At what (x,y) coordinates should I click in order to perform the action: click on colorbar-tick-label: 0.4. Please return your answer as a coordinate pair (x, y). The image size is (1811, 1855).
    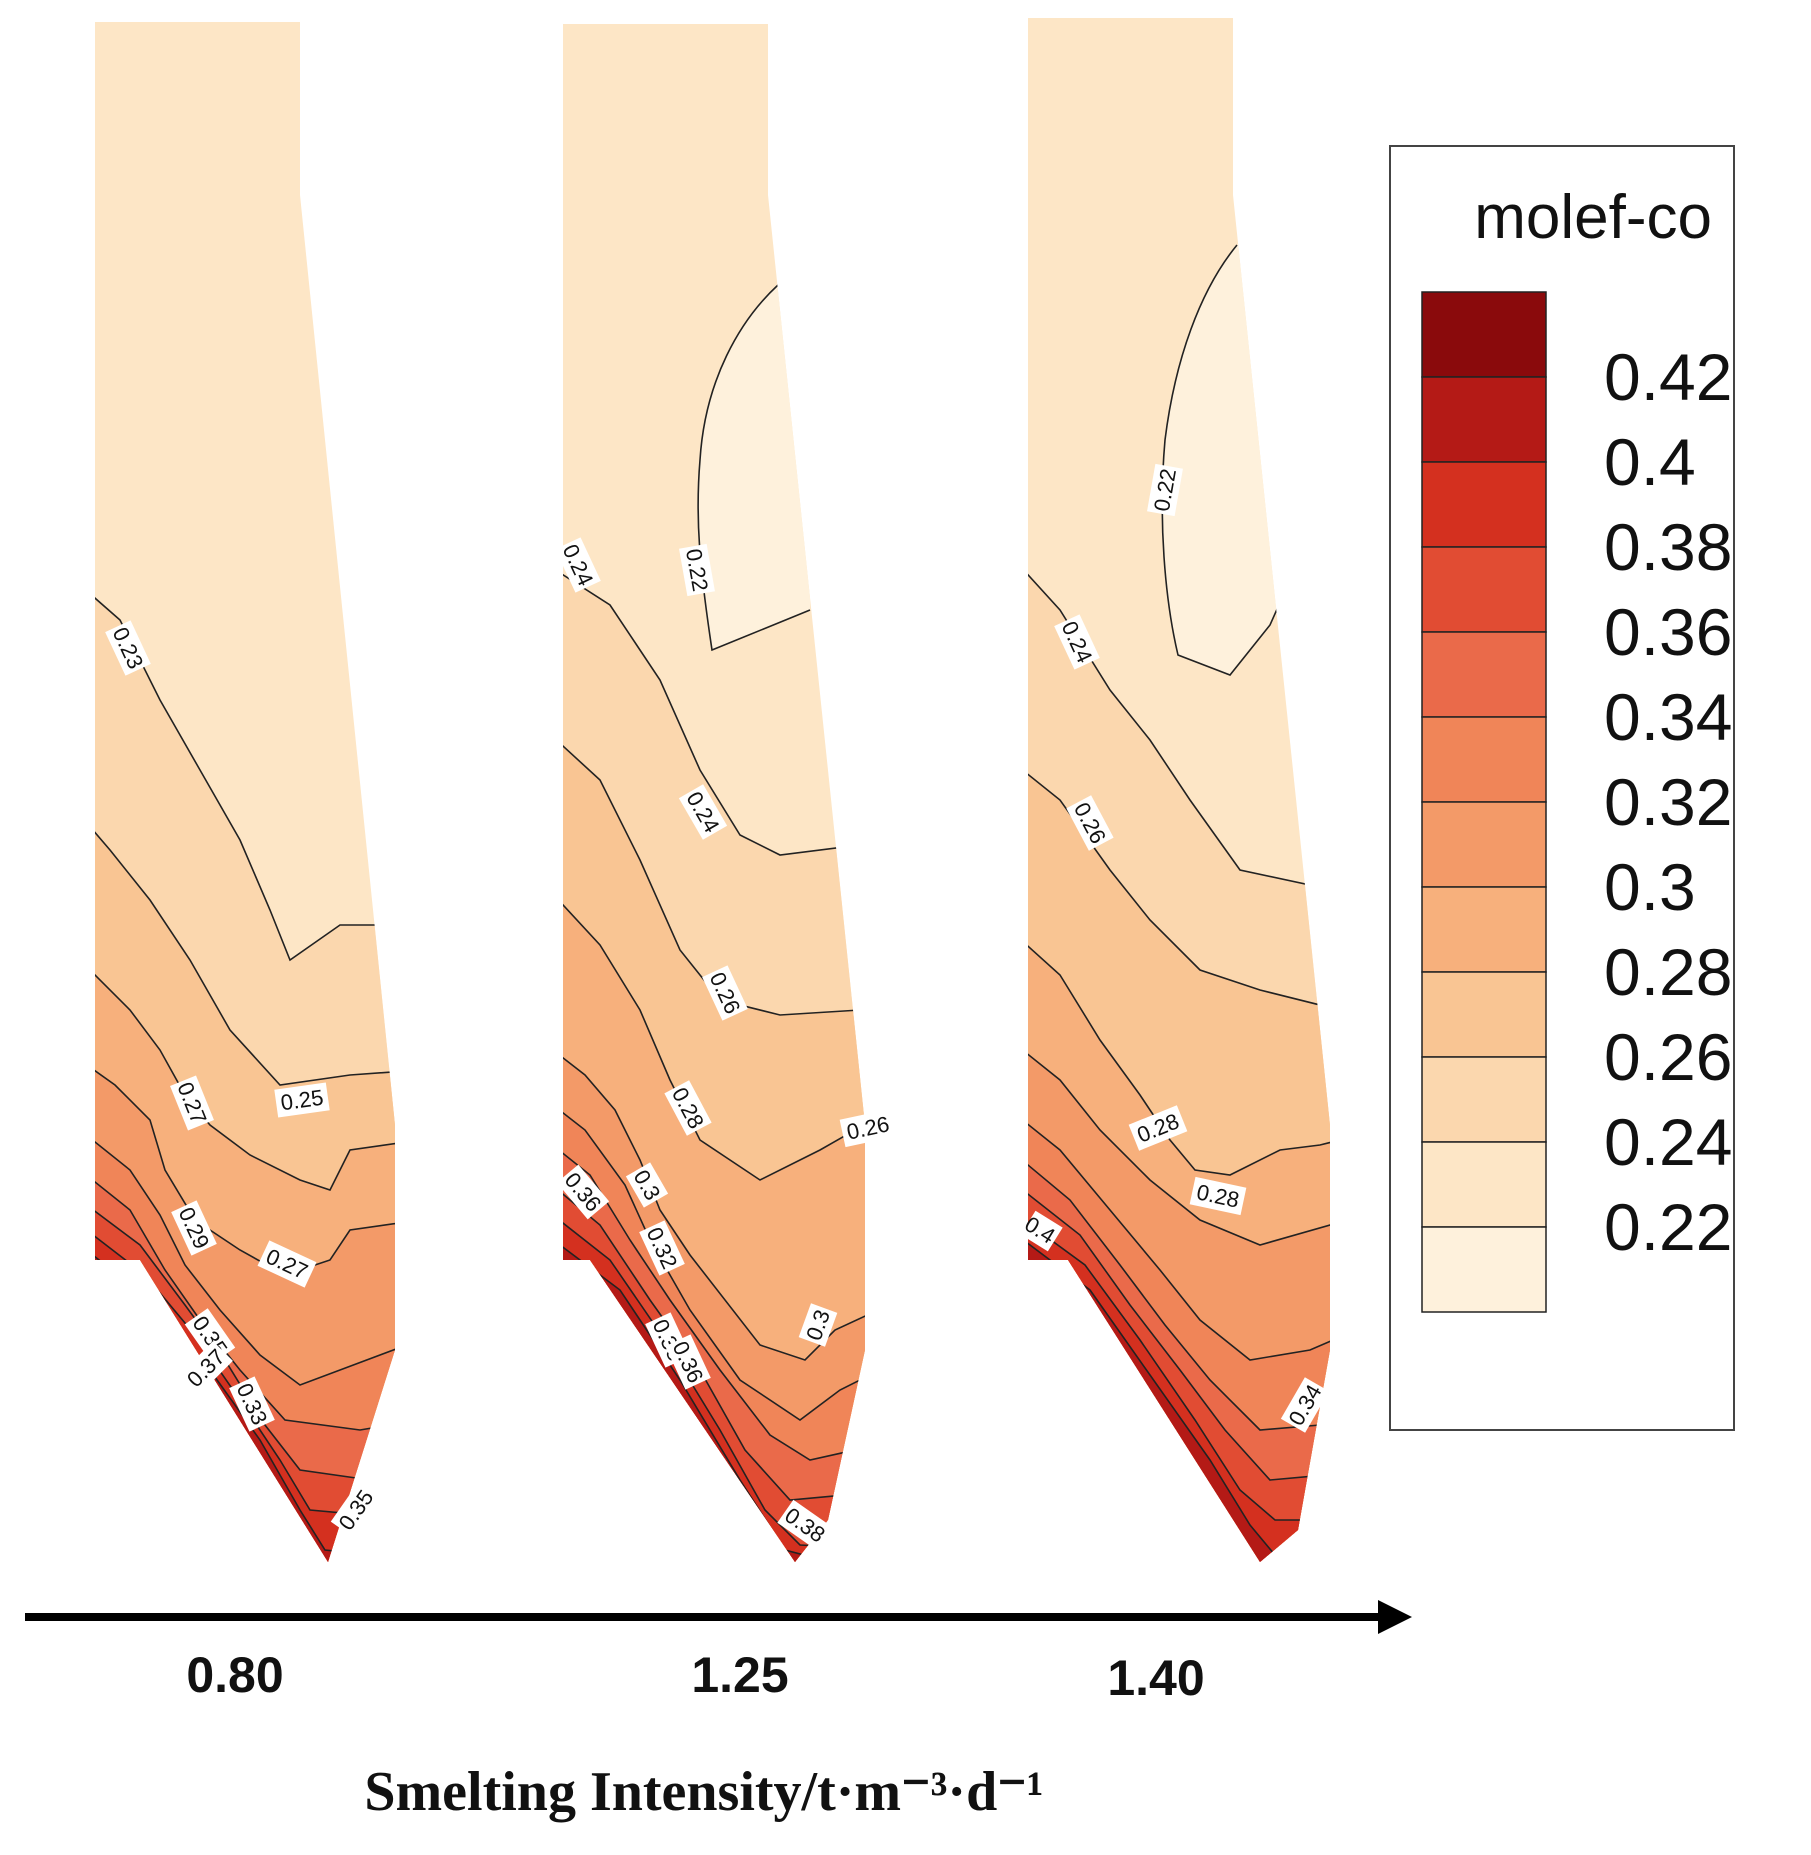
    Looking at the image, I should click on (1650, 462).